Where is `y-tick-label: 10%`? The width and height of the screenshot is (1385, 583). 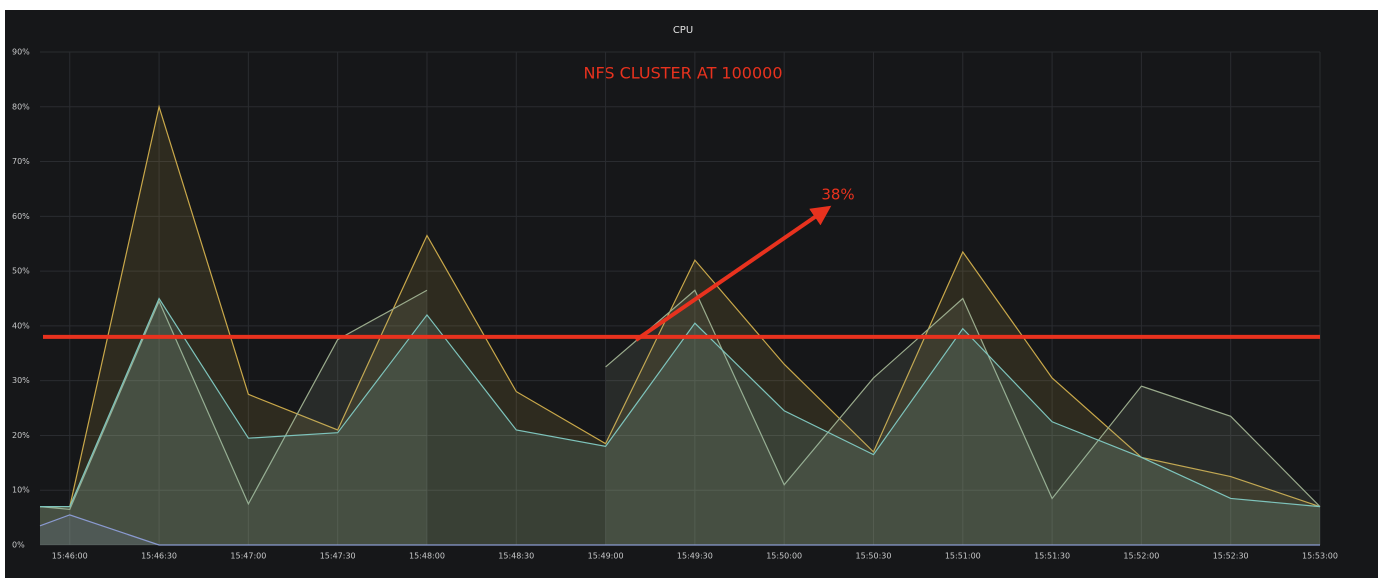 y-tick-label: 10% is located at coordinates (21, 490).